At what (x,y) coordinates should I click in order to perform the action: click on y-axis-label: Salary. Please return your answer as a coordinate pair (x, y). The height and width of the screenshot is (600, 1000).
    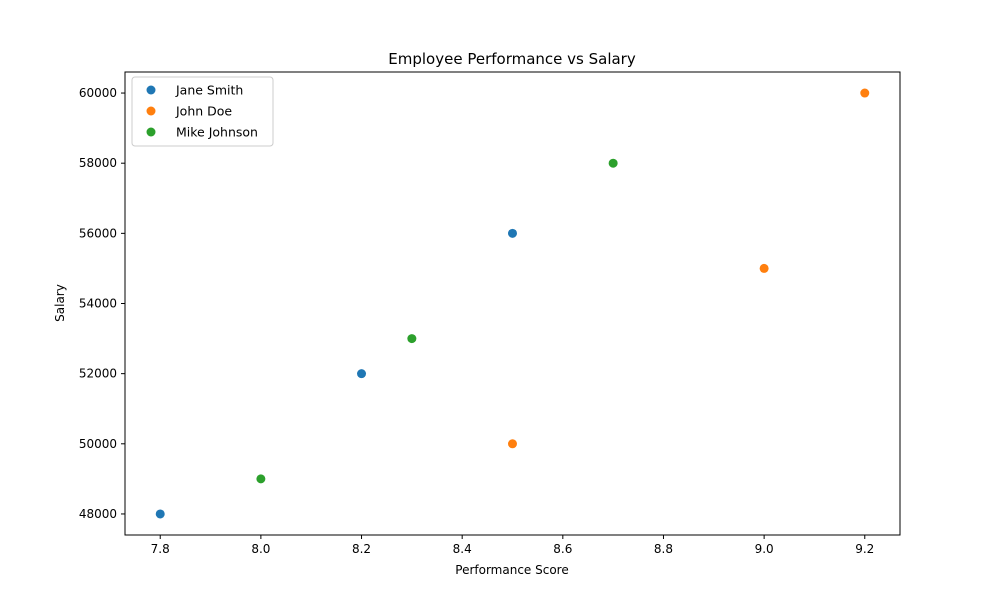
    Looking at the image, I should click on (60, 303).